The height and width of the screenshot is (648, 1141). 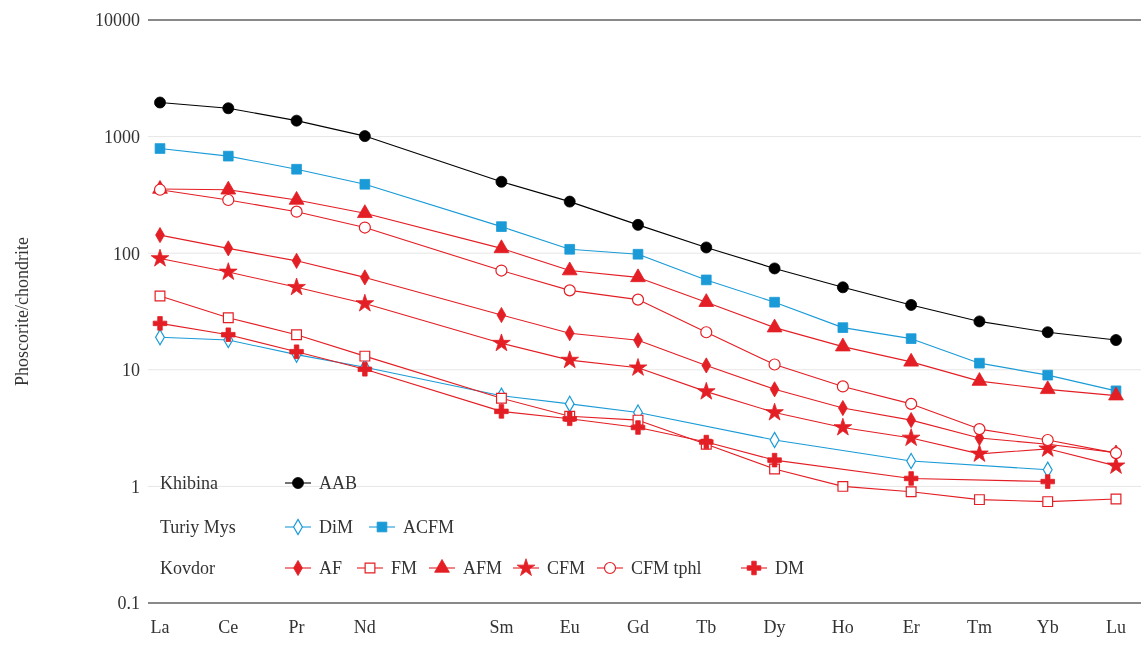 What do you see at coordinates (160, 627) in the screenshot?
I see `x-tick-label: La` at bounding box center [160, 627].